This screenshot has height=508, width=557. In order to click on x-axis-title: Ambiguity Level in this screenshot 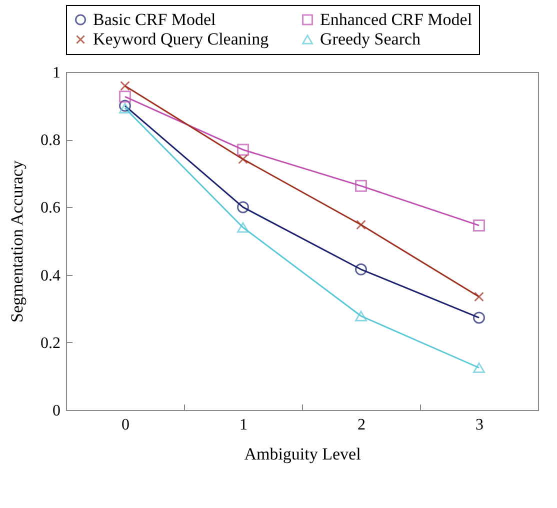, I will do `click(303, 454)`.